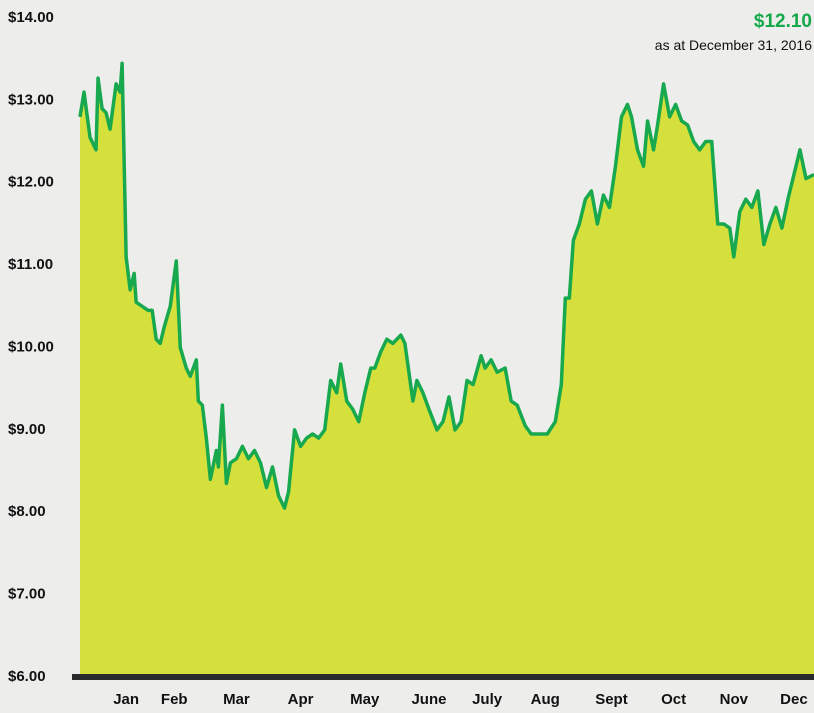 This screenshot has width=814, height=713. What do you see at coordinates (174, 699) in the screenshot?
I see `x-tick-label: Feb` at bounding box center [174, 699].